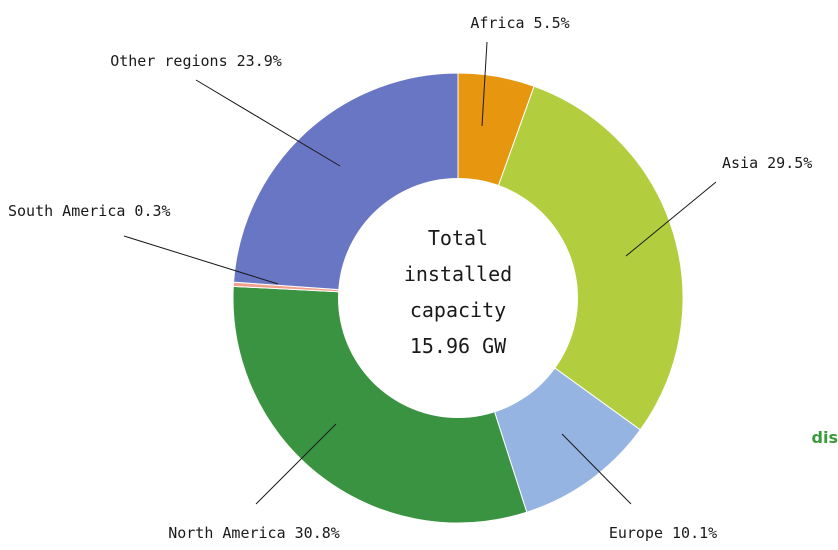 This screenshot has height=550, width=838. I want to click on leader-line-europe, so click(596, 469).